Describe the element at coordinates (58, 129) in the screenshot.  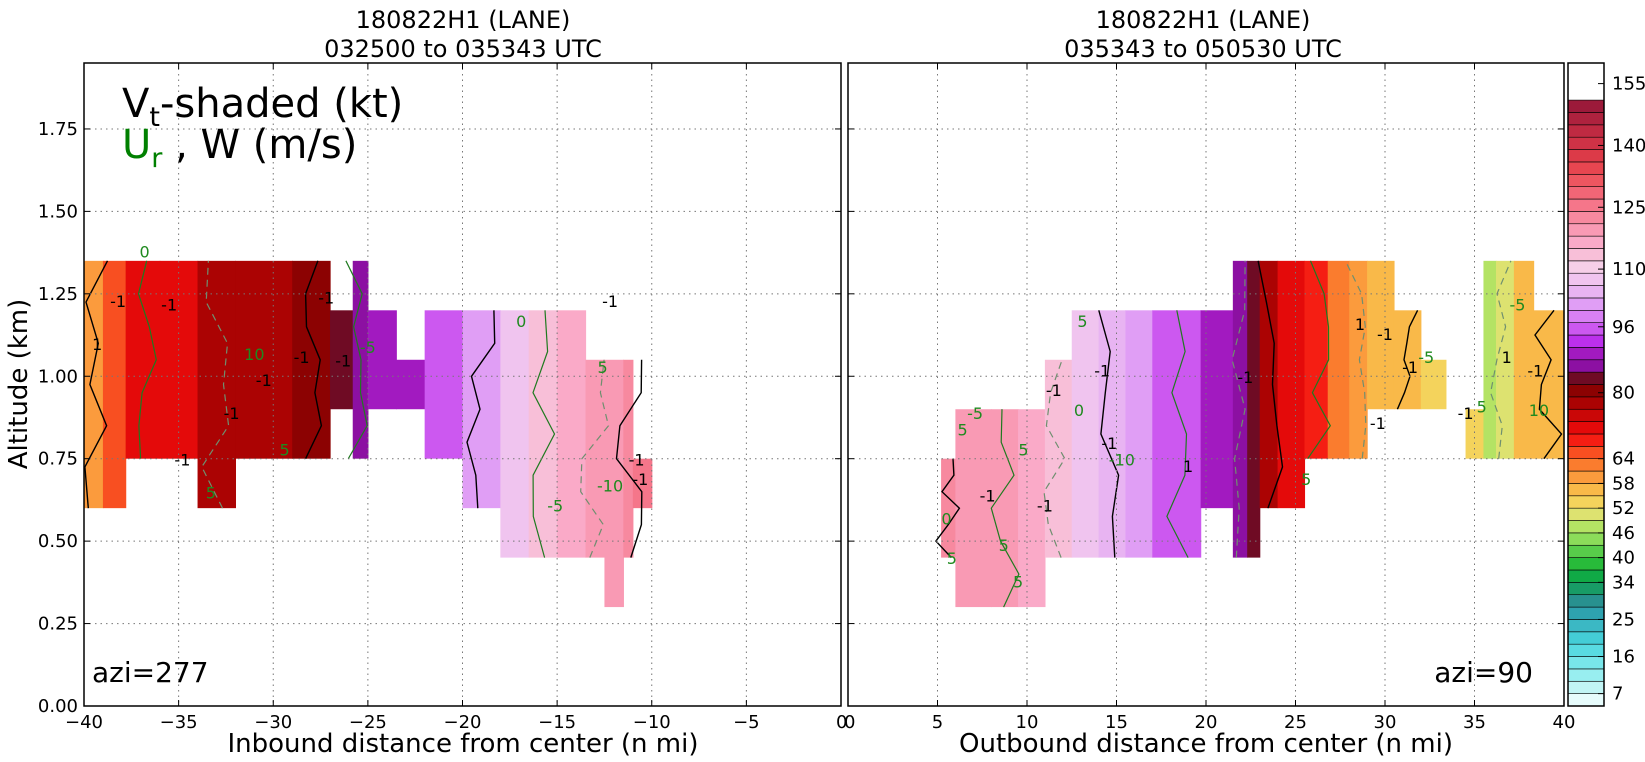
I see `y-tick-label: 1.75` at that location.